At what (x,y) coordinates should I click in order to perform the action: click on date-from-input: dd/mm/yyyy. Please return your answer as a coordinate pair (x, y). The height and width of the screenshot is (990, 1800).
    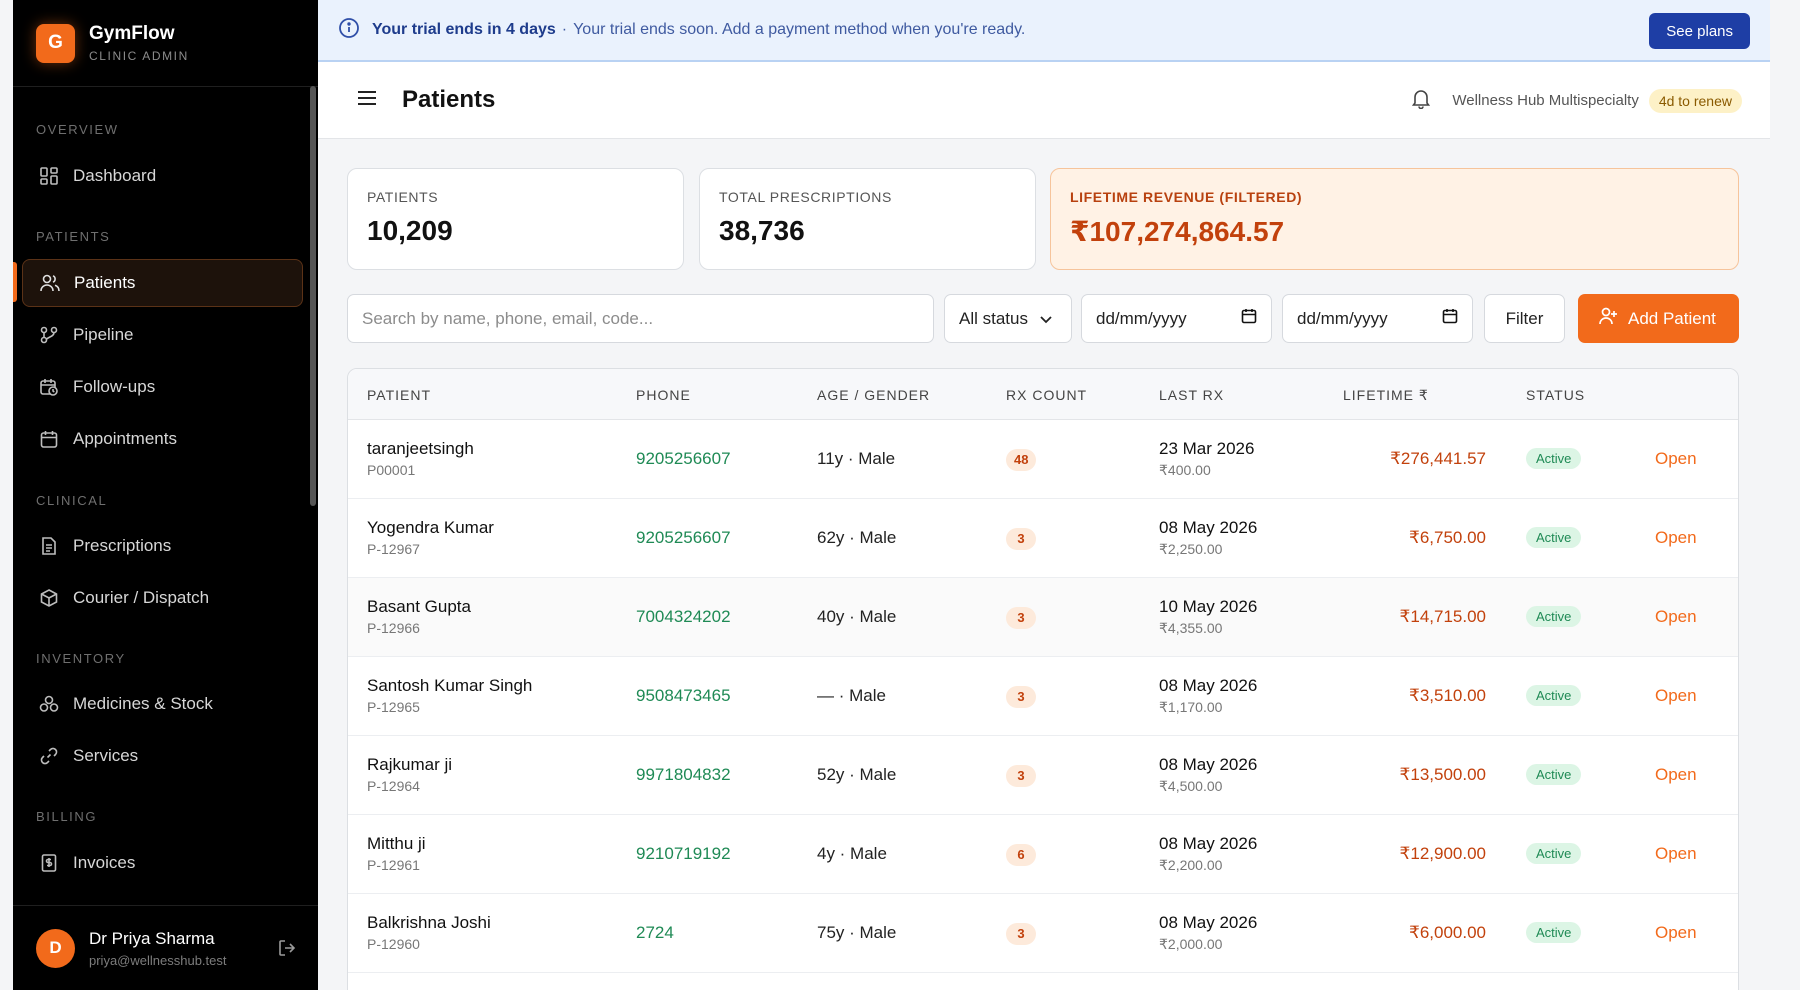
    Looking at the image, I should click on (1176, 318).